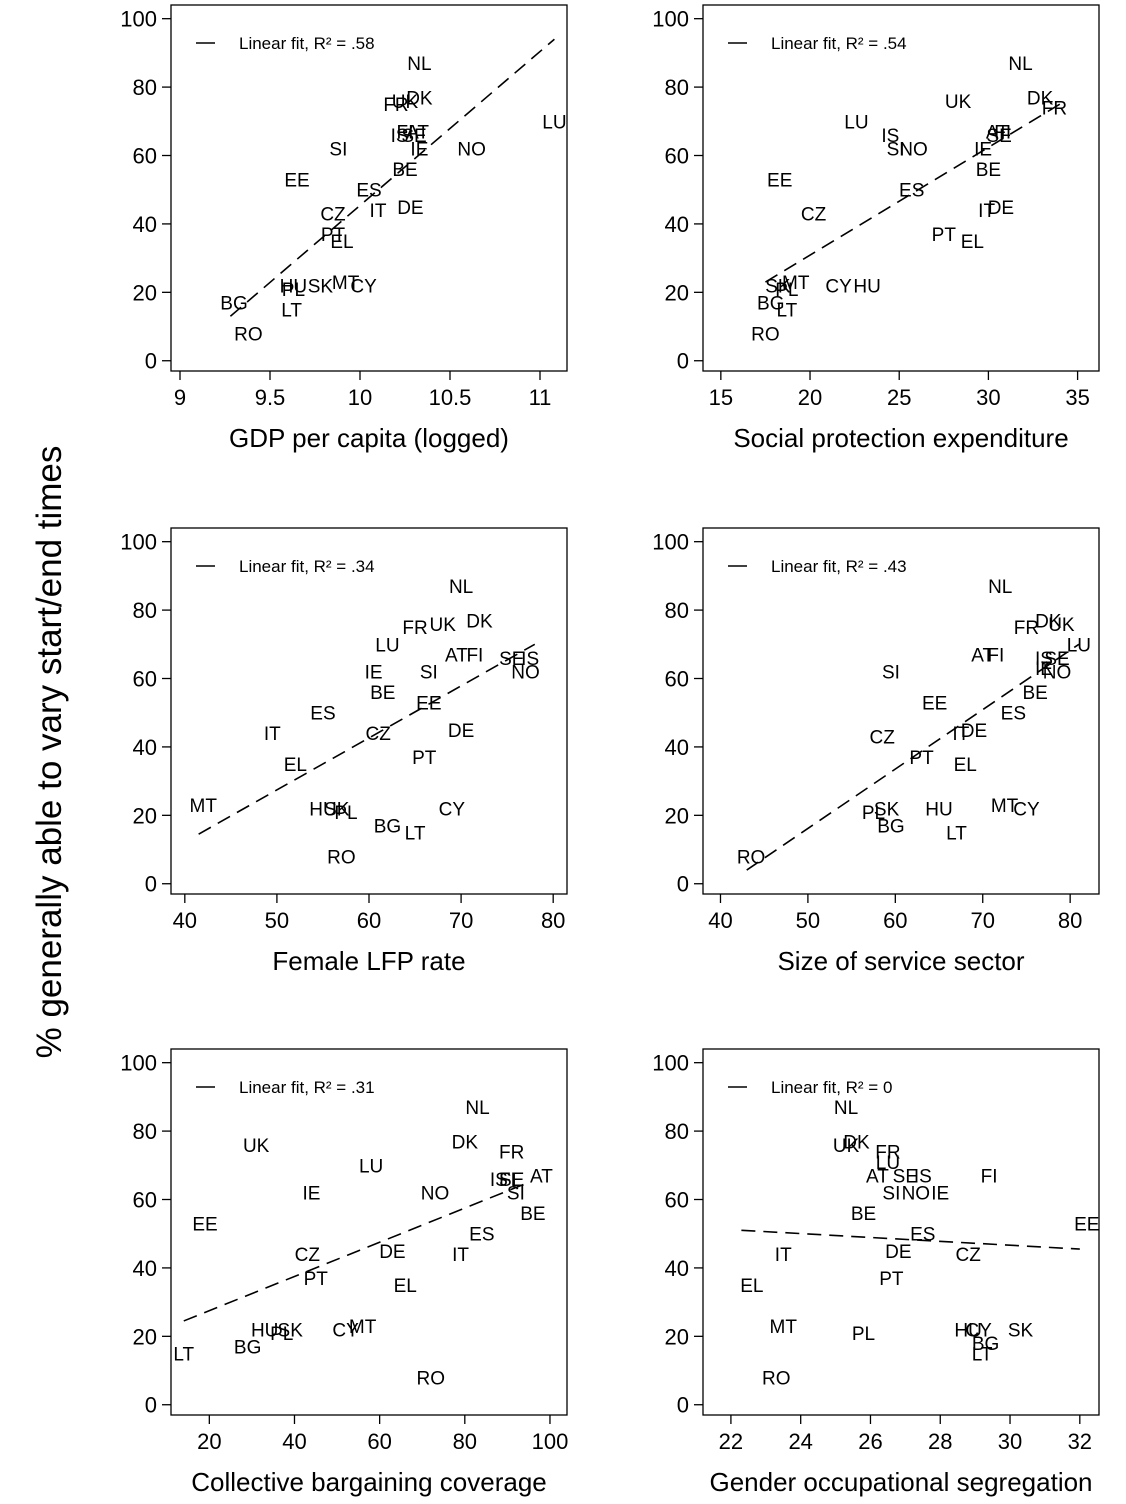 The width and height of the screenshot is (1126, 1504). What do you see at coordinates (677, 1336) in the screenshot?
I see `y-tick-label: 20` at bounding box center [677, 1336].